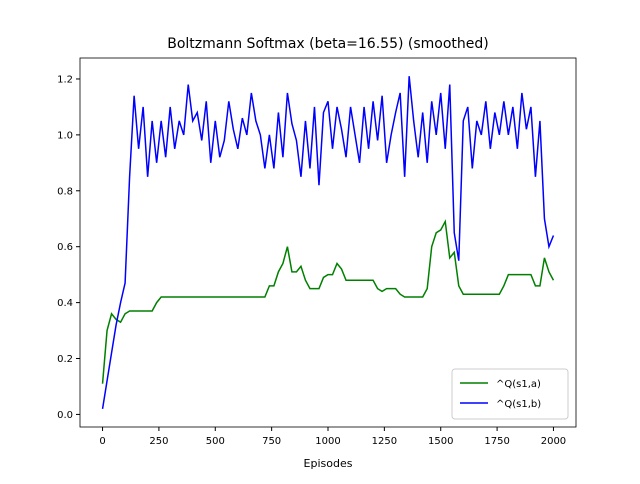  What do you see at coordinates (271, 441) in the screenshot?
I see `x-tick-label: 750` at bounding box center [271, 441].